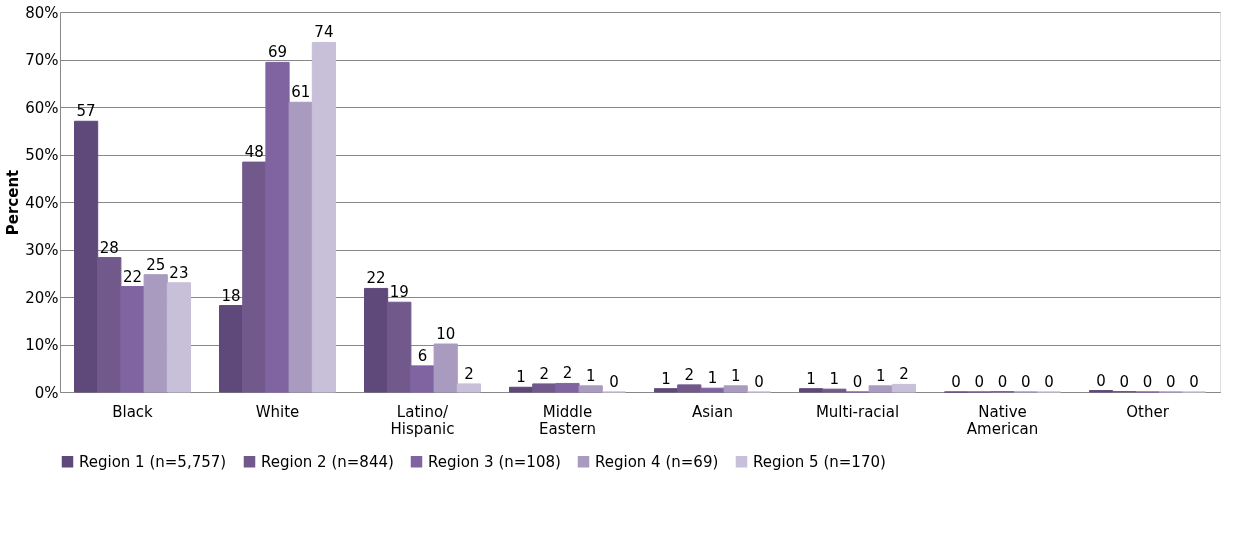  Describe the element at coordinates (13, 202) in the screenshot. I see `y-axis-title: Percent` at that location.